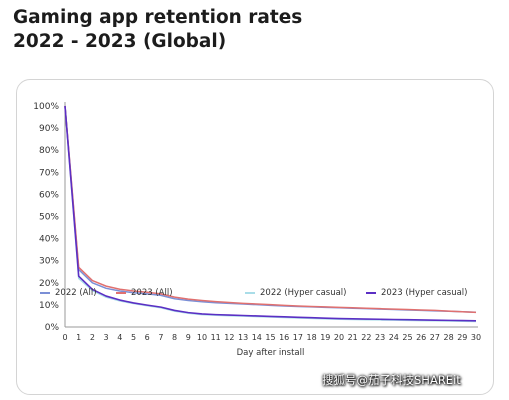  Describe the element at coordinates (270, 337) in the screenshot. I see `x-tick-label: 15` at that location.